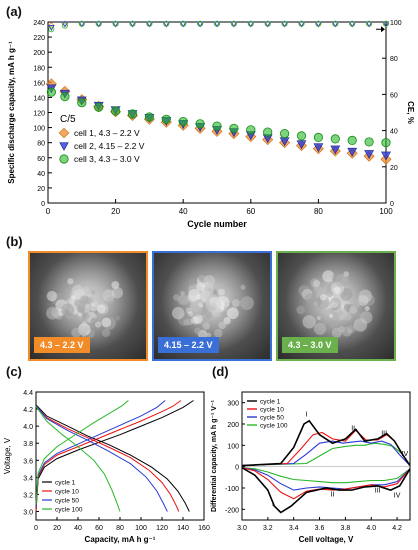  Describe the element at coordinates (67, 501) in the screenshot. I see `legend-label-cycle-50: cycle 50` at that location.